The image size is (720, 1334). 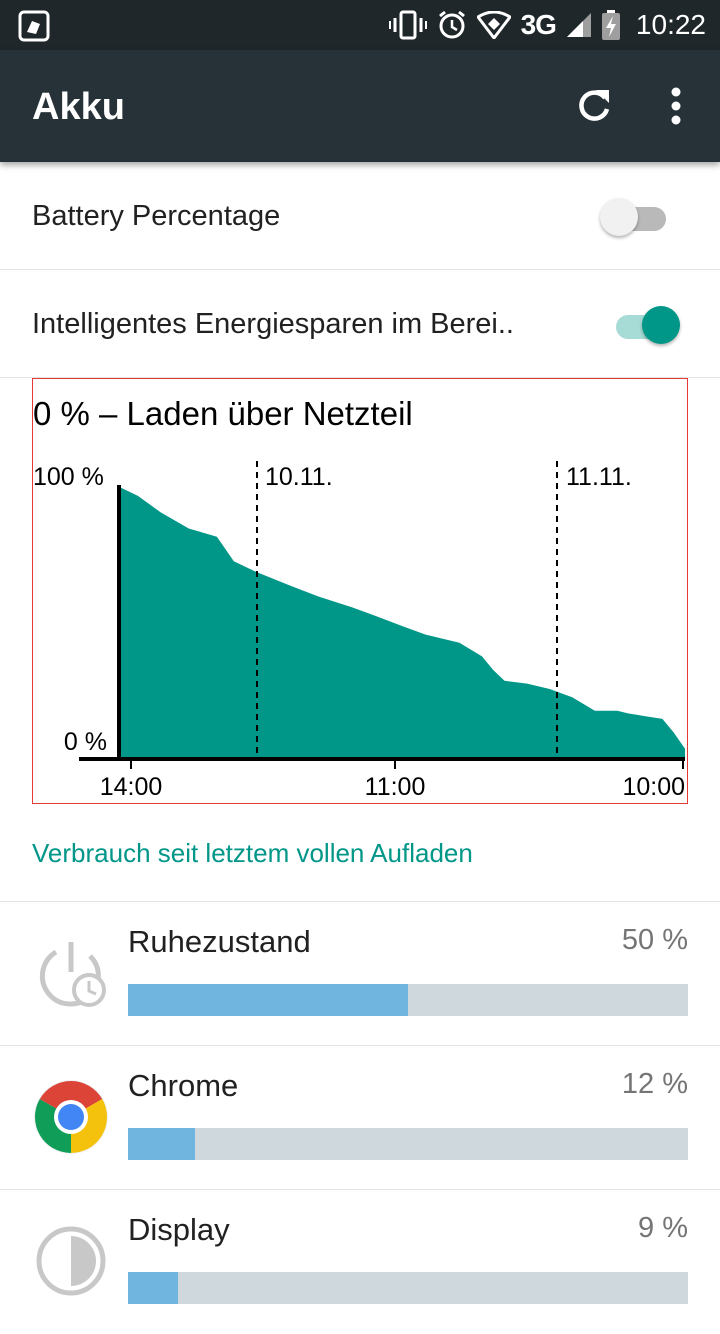 What do you see at coordinates (538, 24) in the screenshot?
I see `network-type: 3G` at bounding box center [538, 24].